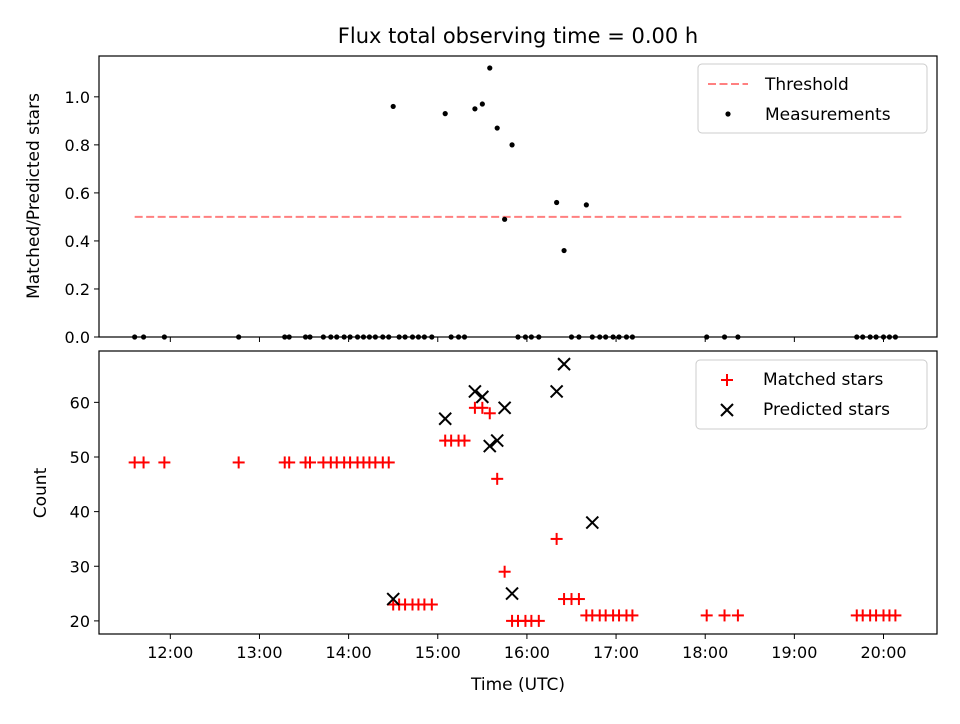  I want to click on x-tick-label: 14:00, so click(349, 652).